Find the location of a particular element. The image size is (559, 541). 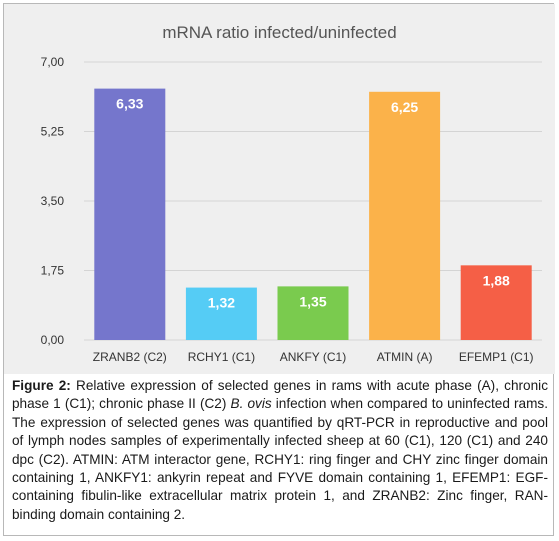

bar-value-label: 1,35 is located at coordinates (312, 301).